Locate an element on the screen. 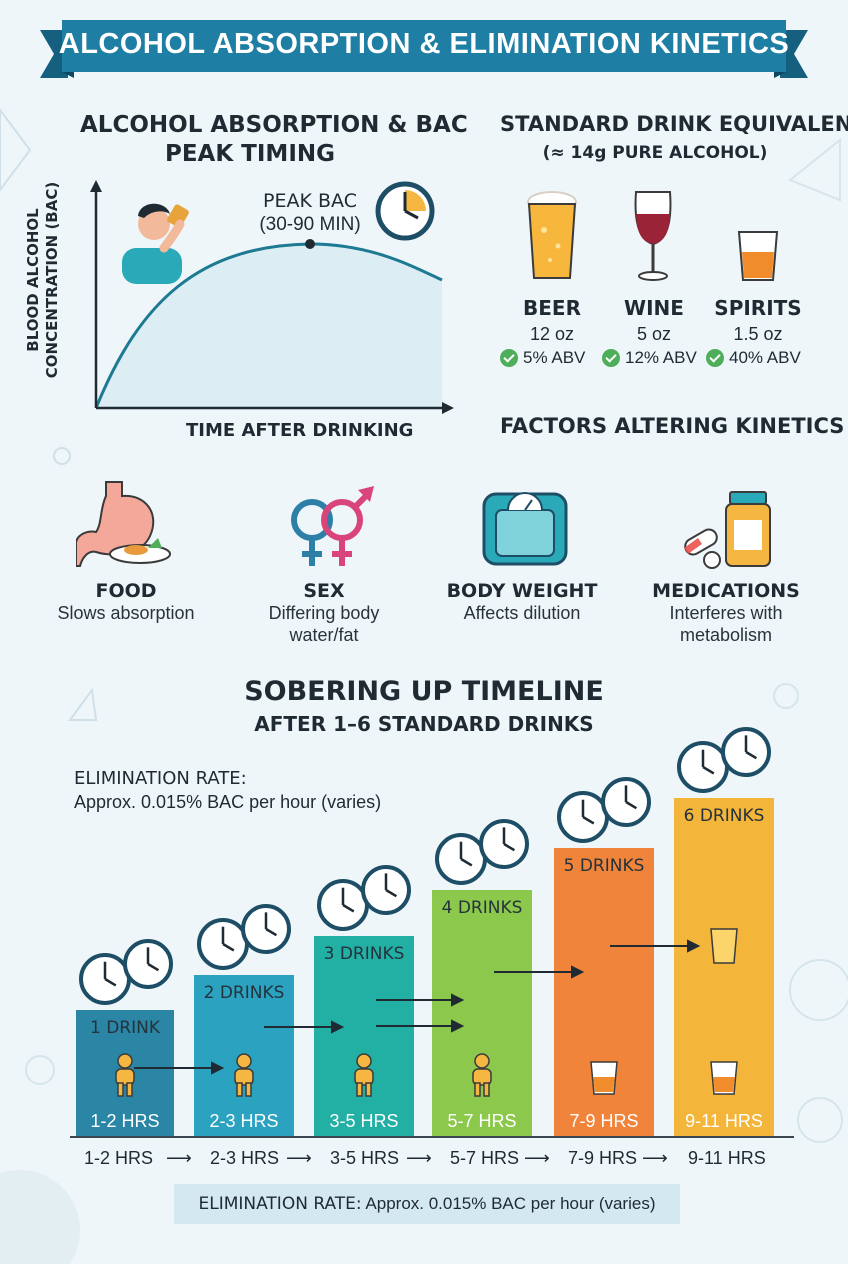 This screenshot has width=848, height=1264. bar-label: 6 DRINKS is located at coordinates (724, 816).